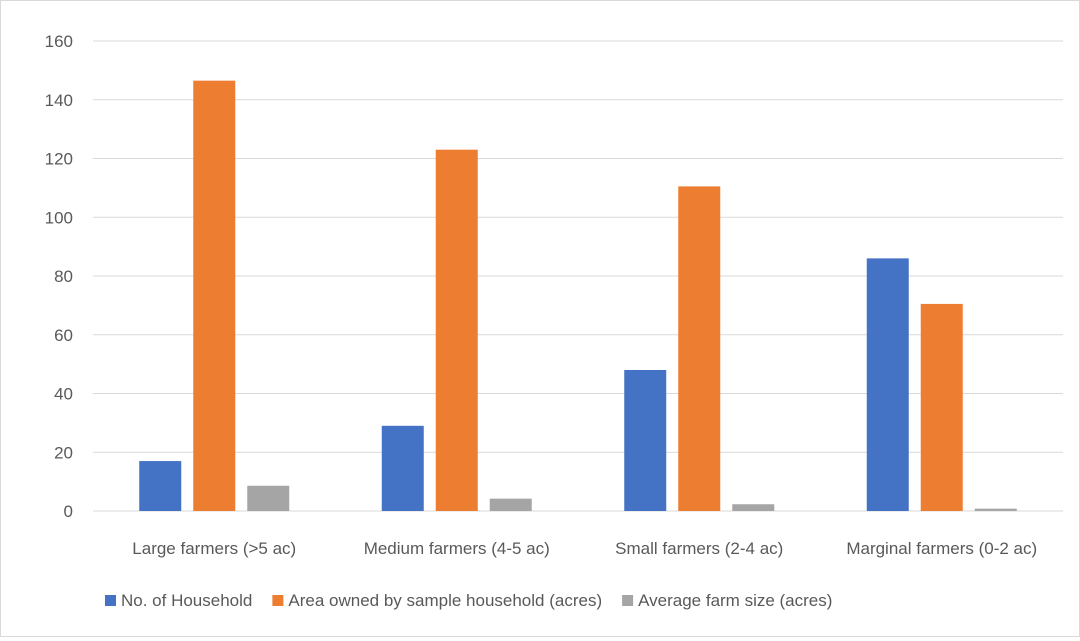 This screenshot has height=641, width=1080. Describe the element at coordinates (214, 548) in the screenshot. I see `category-label: Large farmers (>5 ac)` at that location.